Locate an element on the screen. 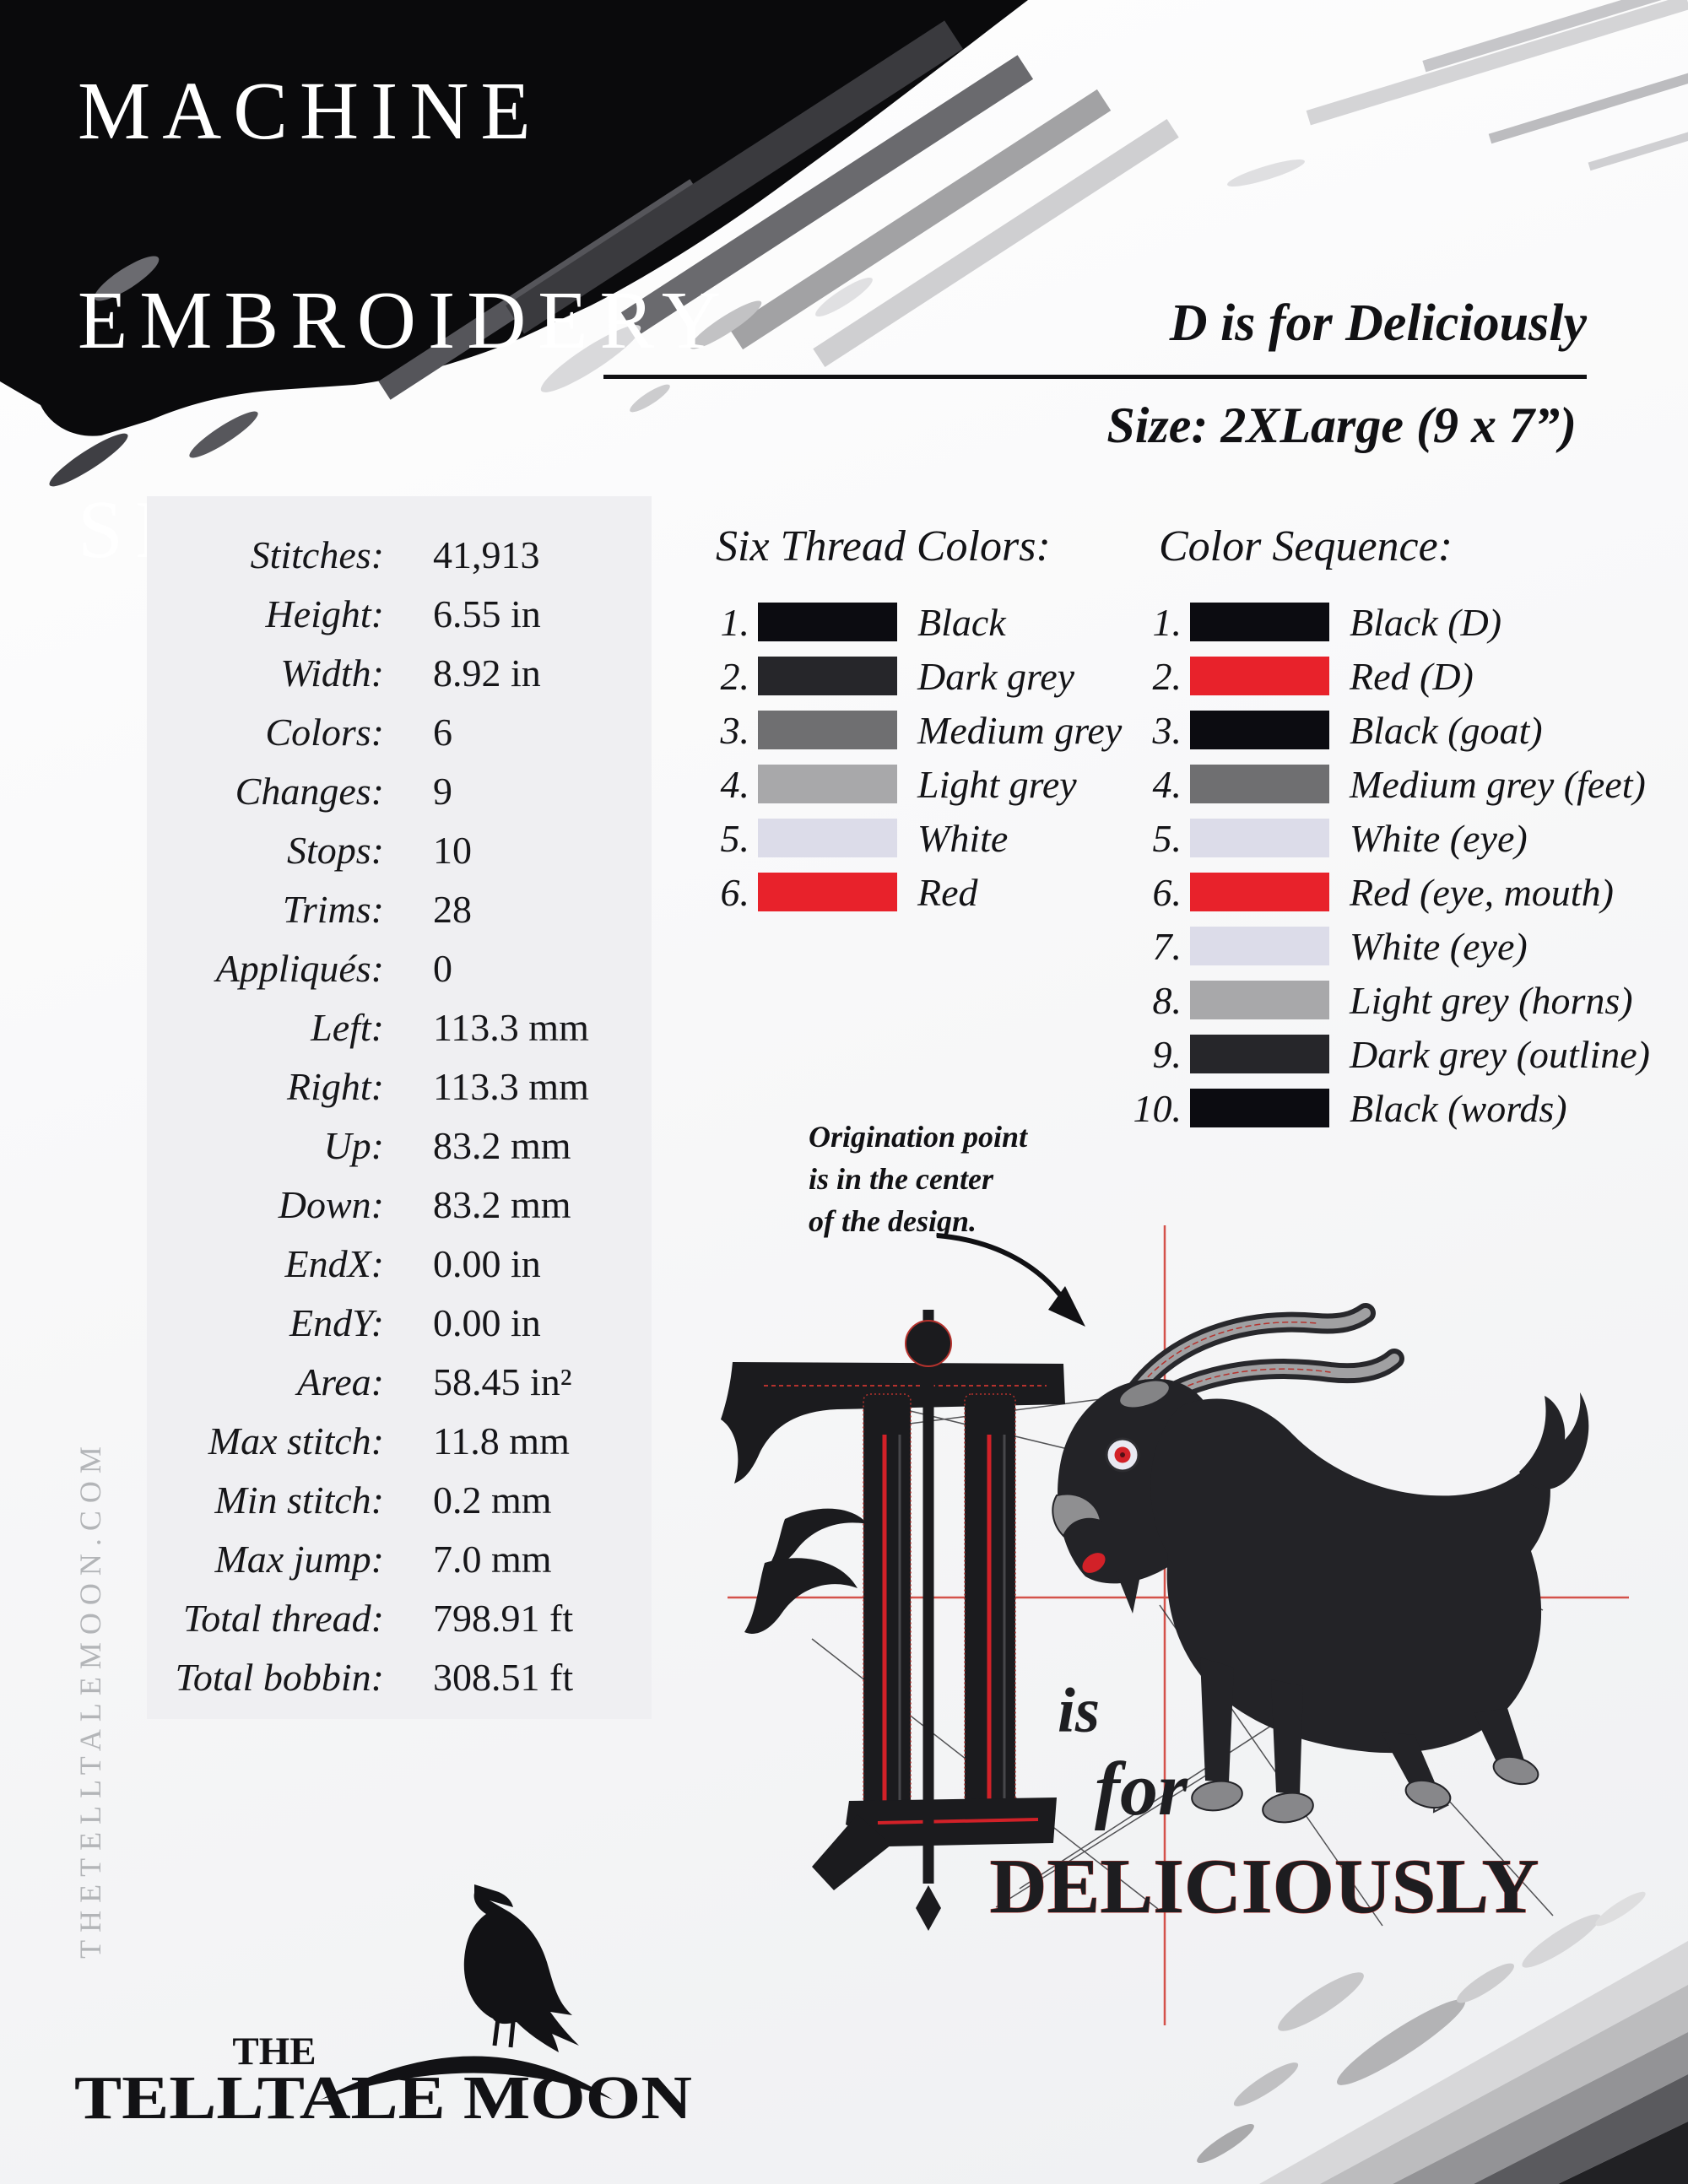  color-sequence-row: 10. Black (words) is located at coordinates (1390, 1108).